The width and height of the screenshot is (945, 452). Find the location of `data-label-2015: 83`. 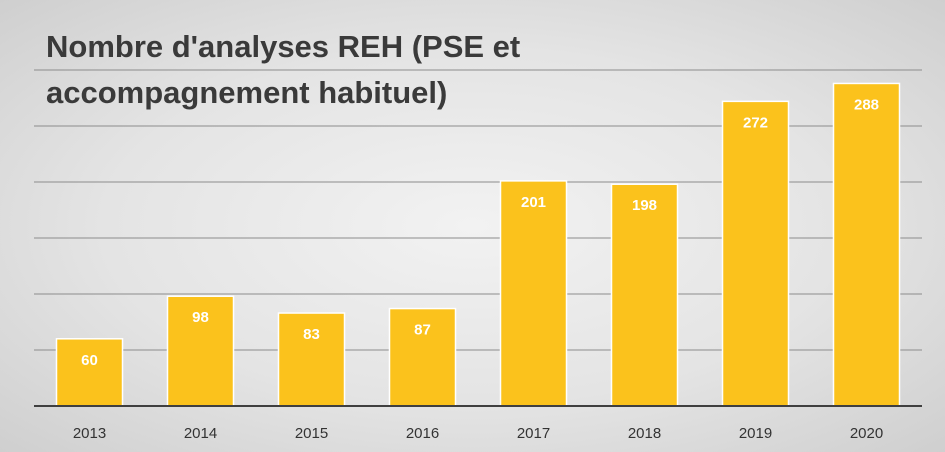

data-label-2015: 83 is located at coordinates (311, 334).